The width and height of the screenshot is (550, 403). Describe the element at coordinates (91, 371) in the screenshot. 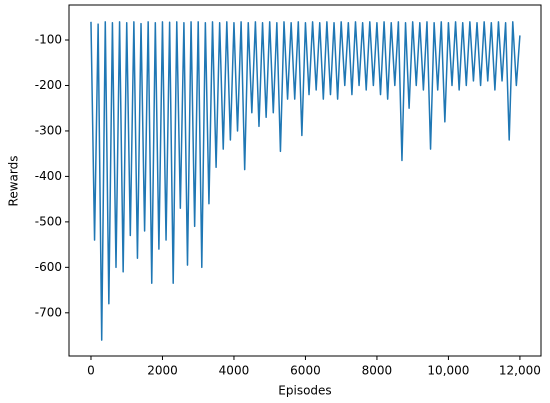

I see `x-tick-label: 0` at that location.